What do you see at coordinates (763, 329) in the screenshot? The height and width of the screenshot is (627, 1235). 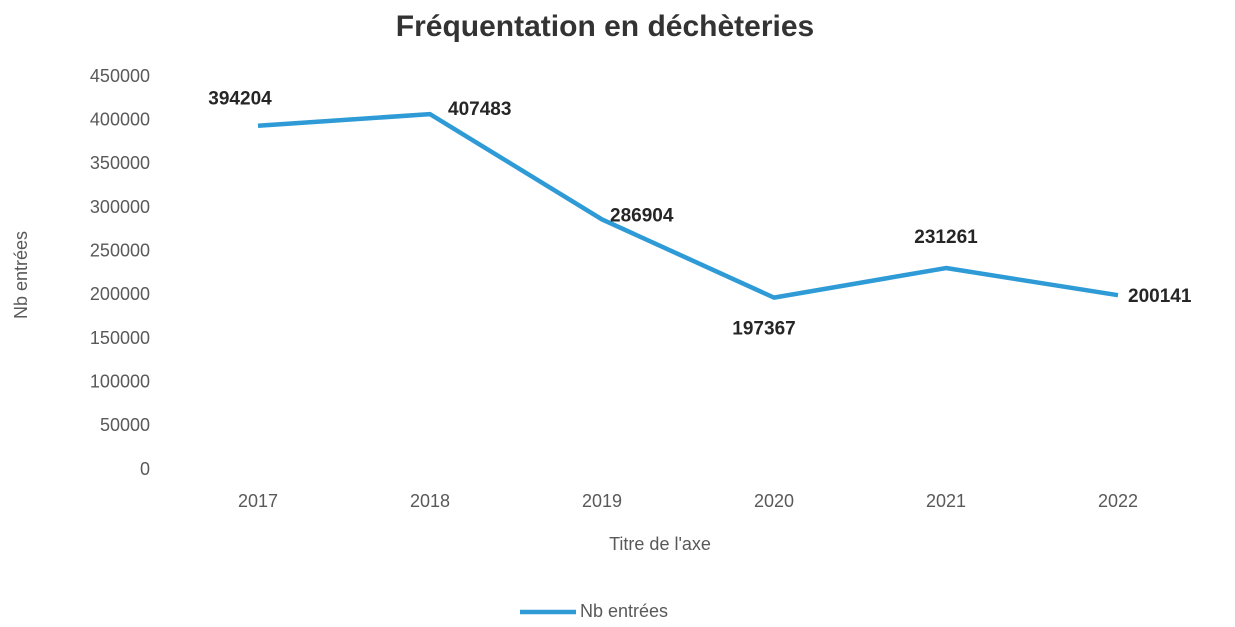 I see `data-label: 197367` at bounding box center [763, 329].